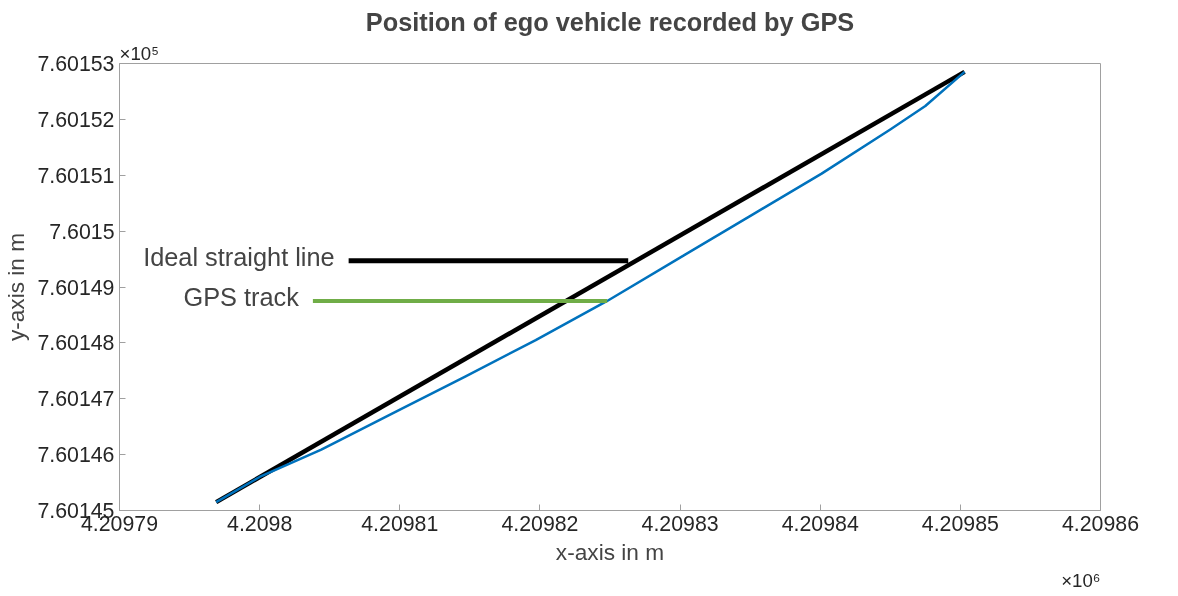 The height and width of the screenshot is (596, 1178). Describe the element at coordinates (241, 296) in the screenshot. I see `annotation: GPS track` at that location.